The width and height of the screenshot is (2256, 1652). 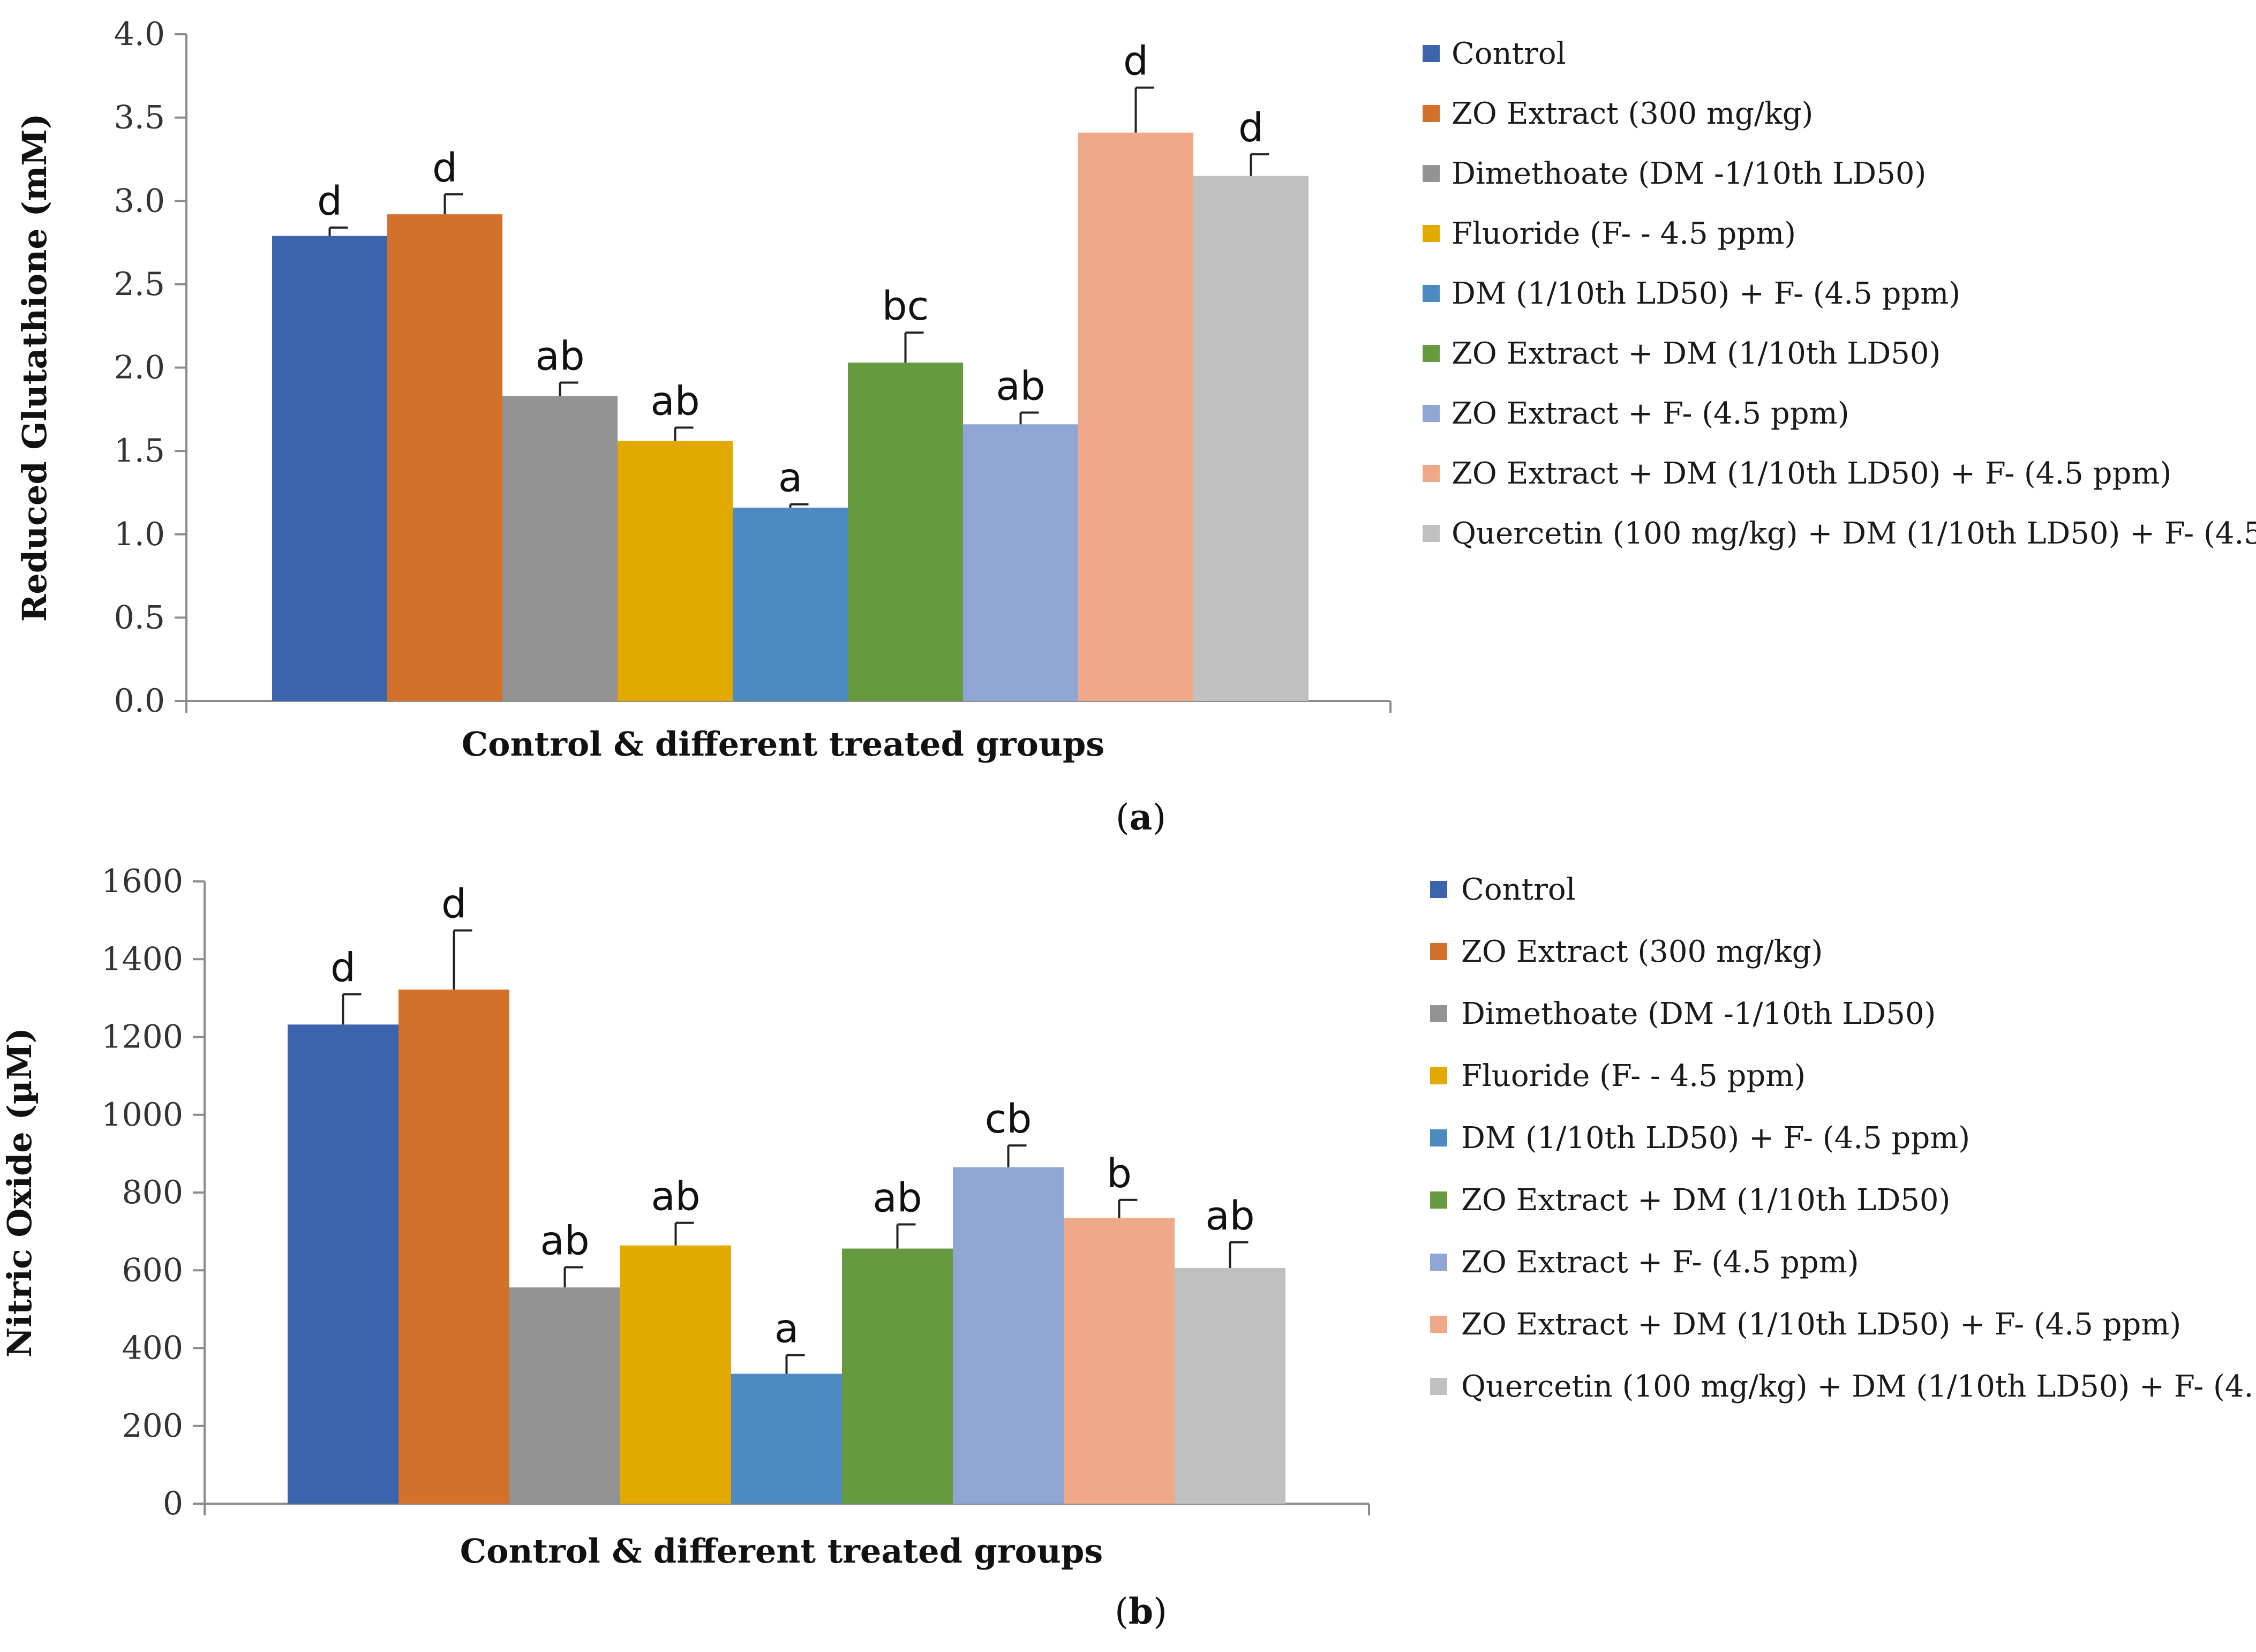 I want to click on y-tick-label: 0, so click(x=173, y=1503).